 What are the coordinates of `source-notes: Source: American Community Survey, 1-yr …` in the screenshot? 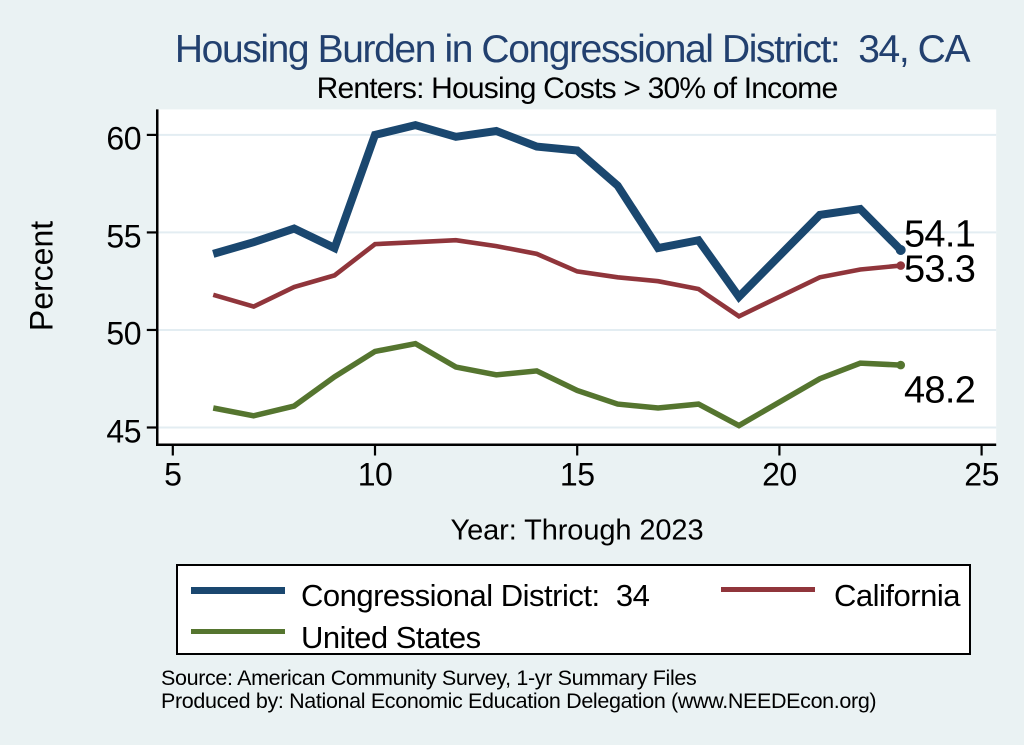 It's located at (519, 689).